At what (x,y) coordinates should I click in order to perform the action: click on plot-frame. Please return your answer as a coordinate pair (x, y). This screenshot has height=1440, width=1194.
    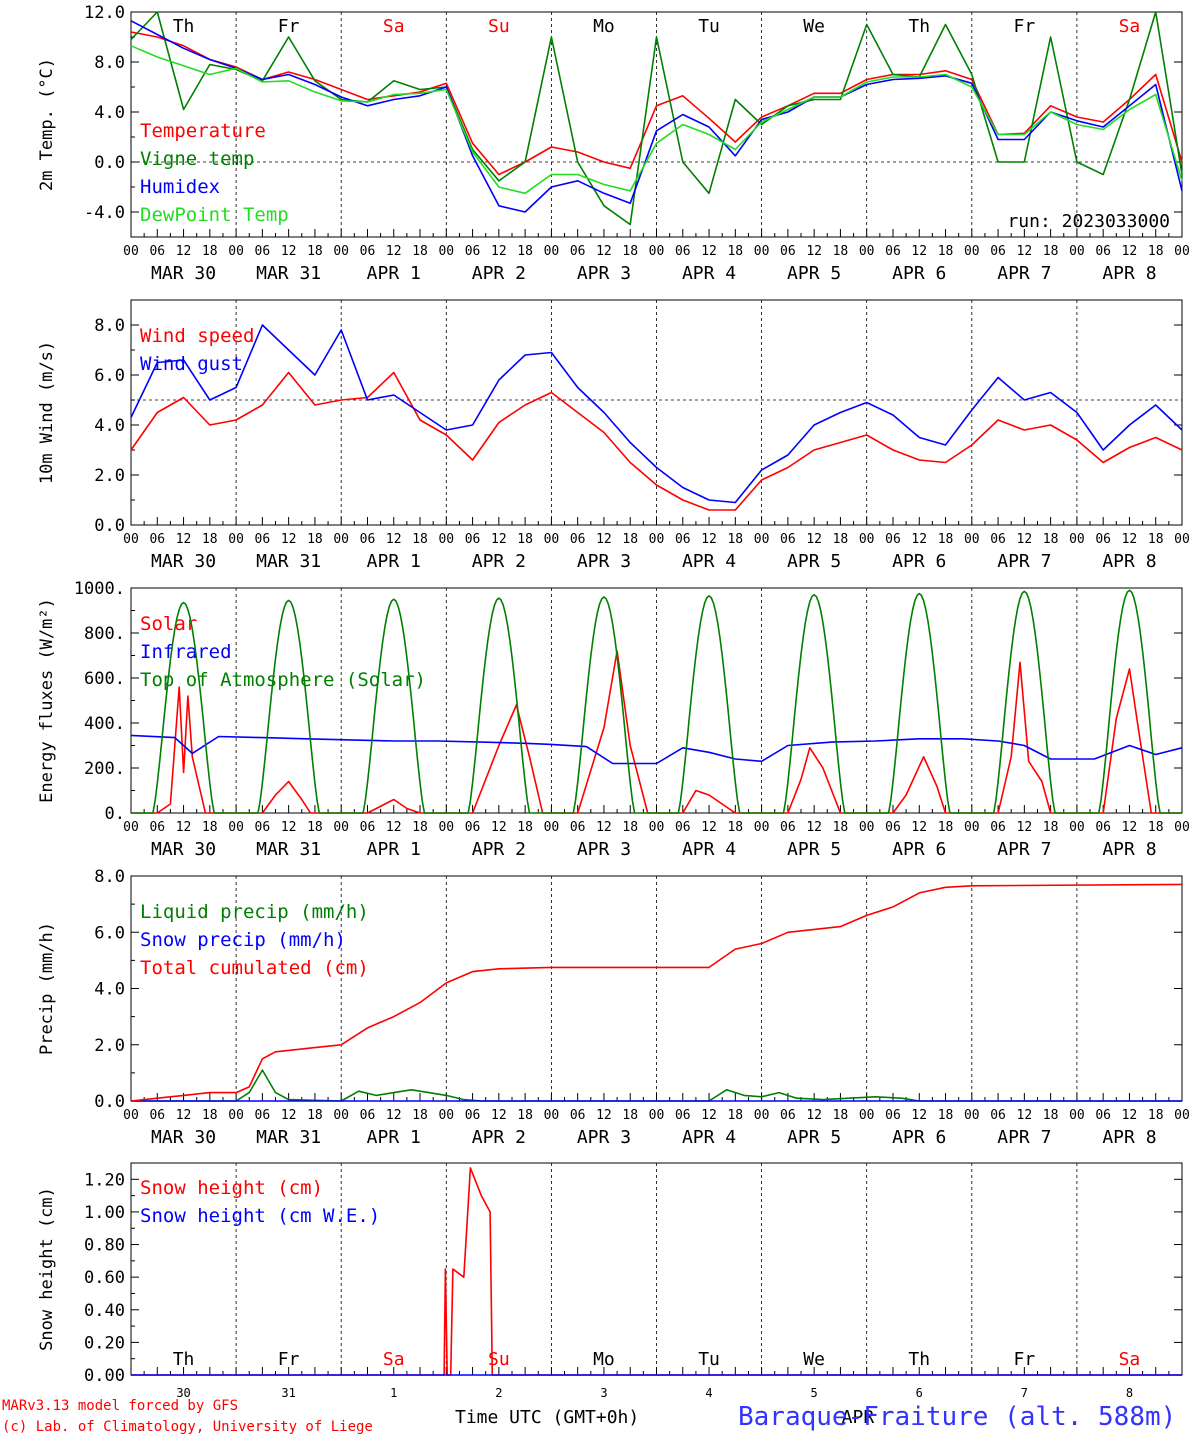
    Looking at the image, I should click on (656, 700).